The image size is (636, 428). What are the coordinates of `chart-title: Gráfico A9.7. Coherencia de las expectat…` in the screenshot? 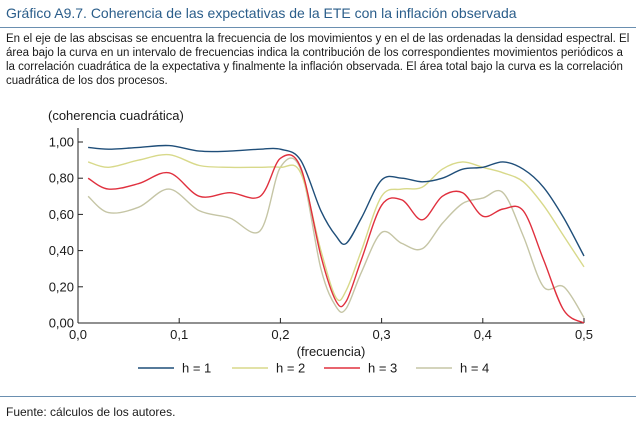 It's located at (261, 13).